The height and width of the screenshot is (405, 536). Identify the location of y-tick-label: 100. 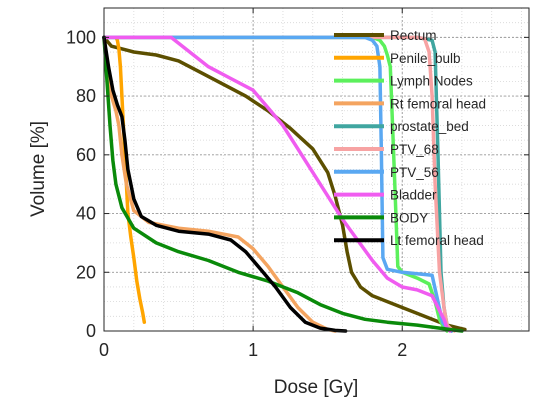
(81, 37).